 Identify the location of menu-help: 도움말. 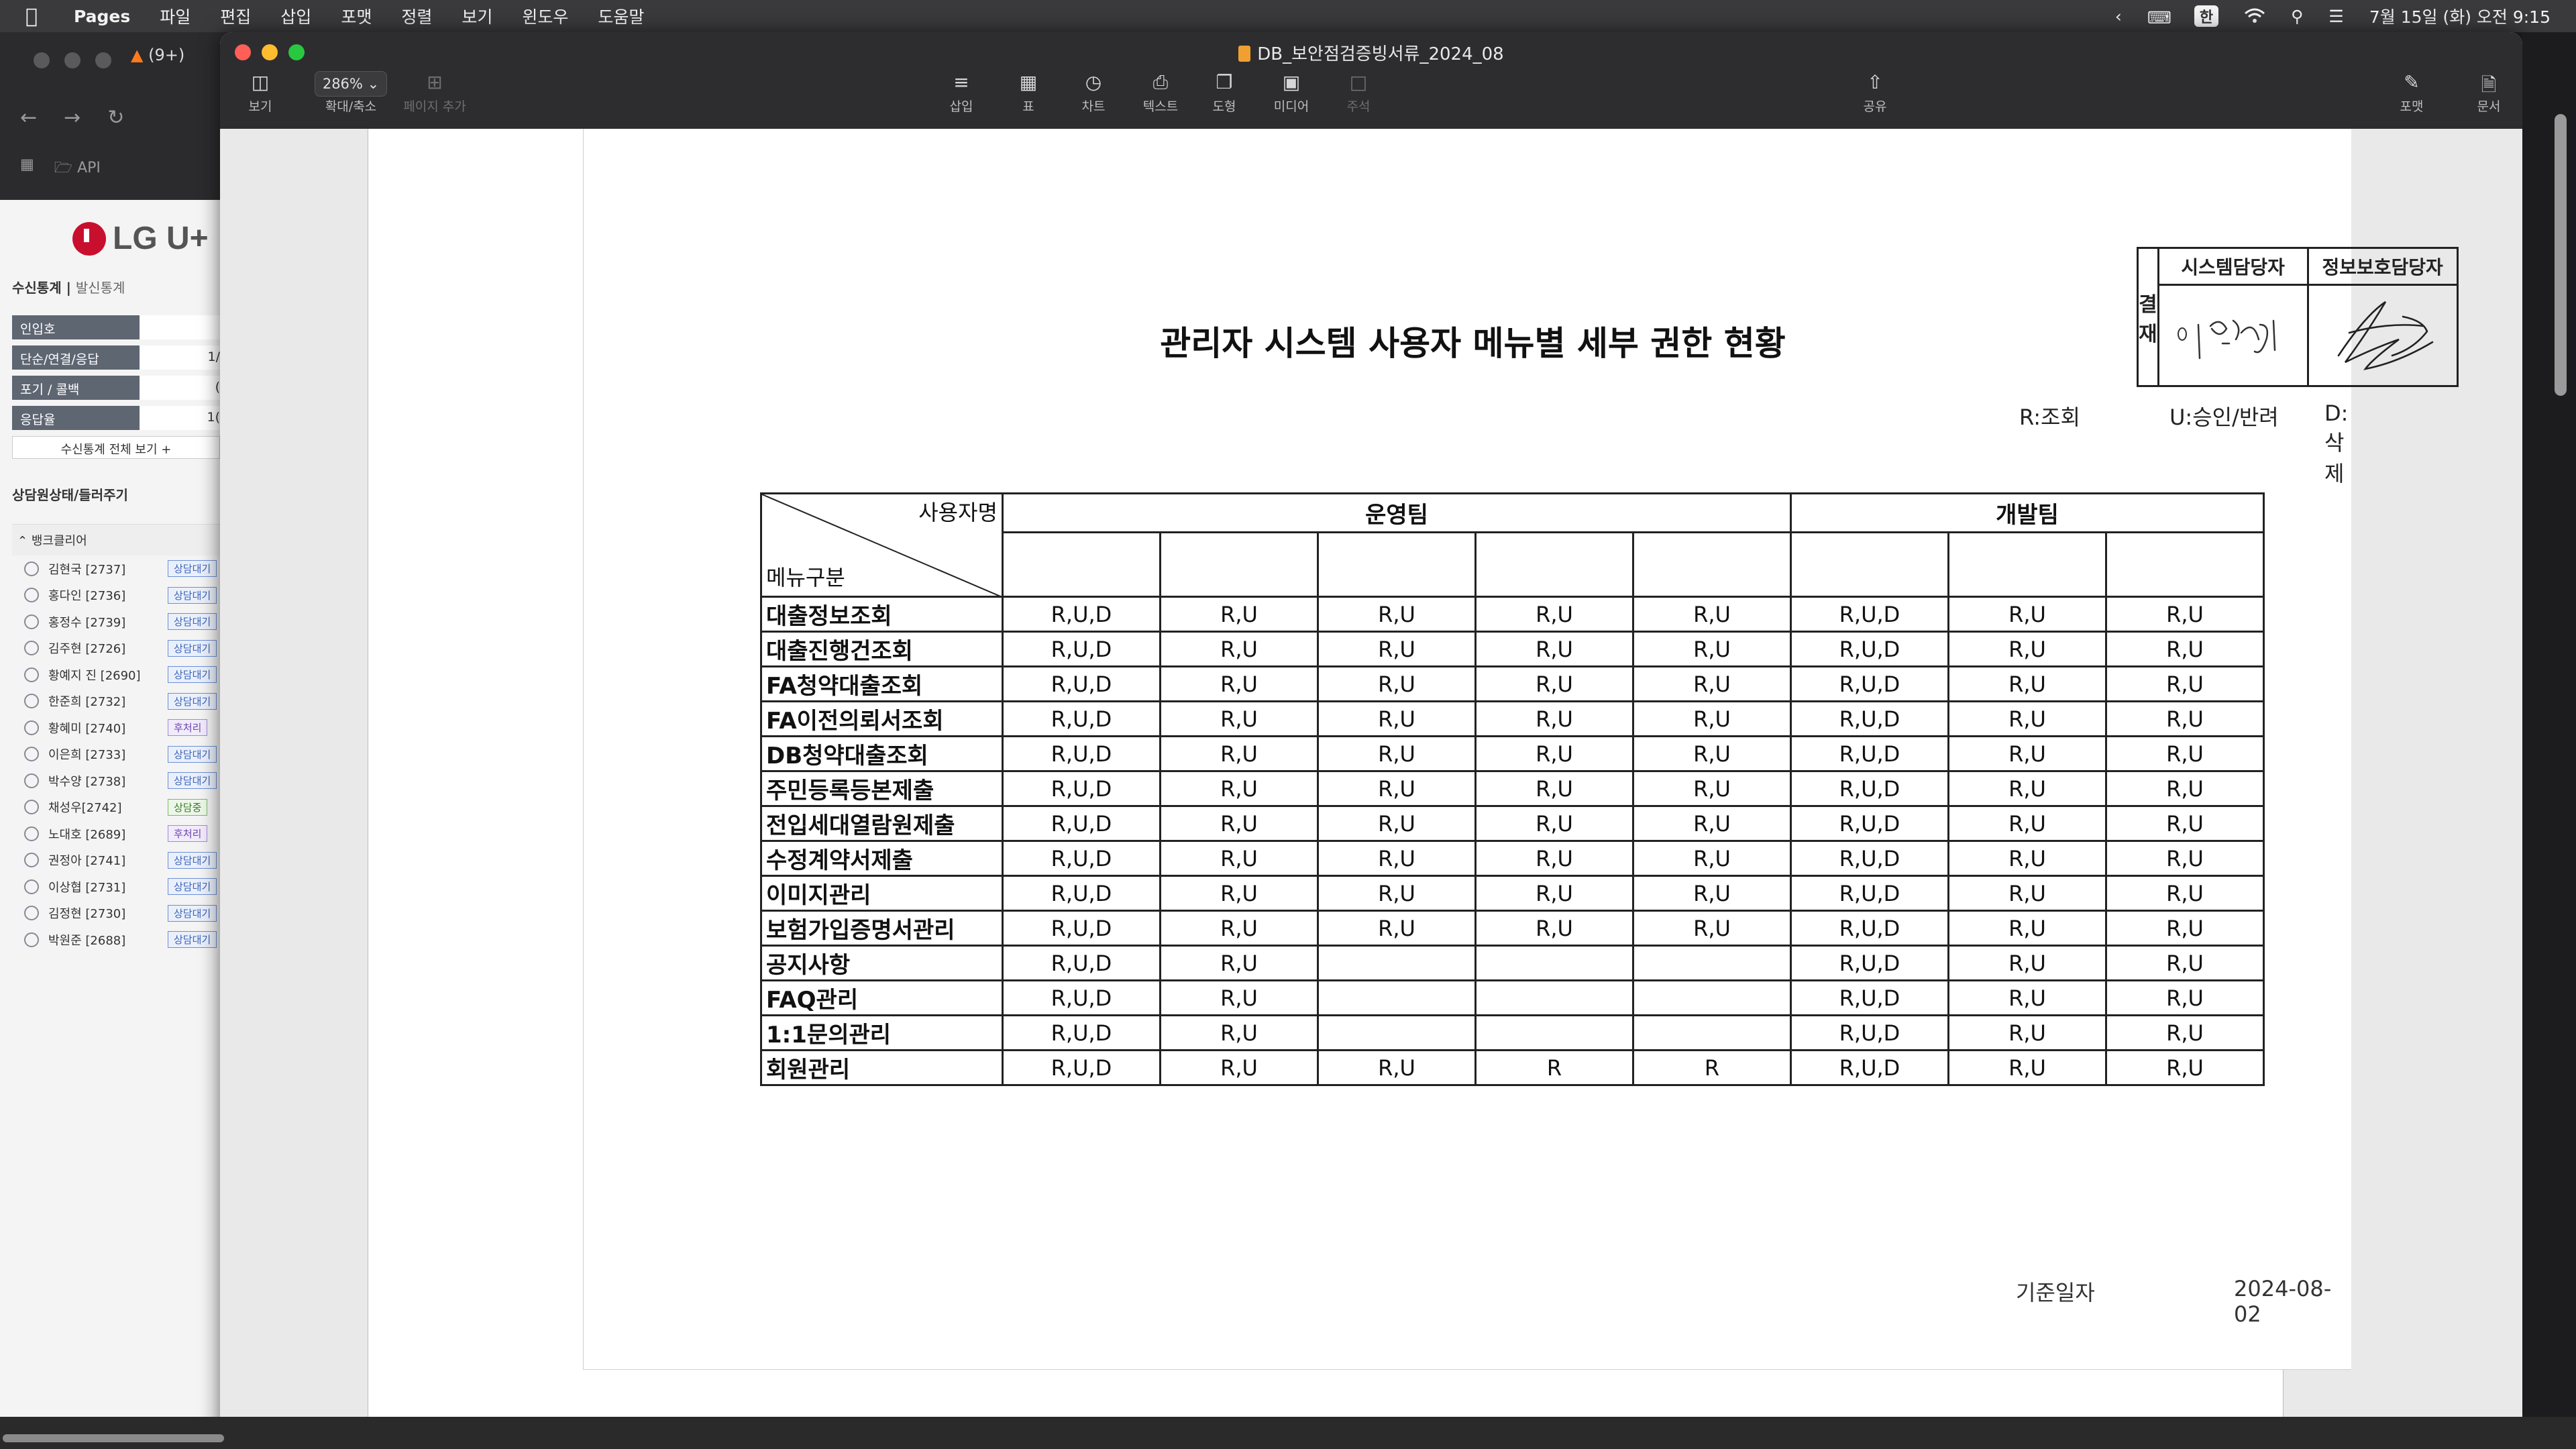
(621, 17).